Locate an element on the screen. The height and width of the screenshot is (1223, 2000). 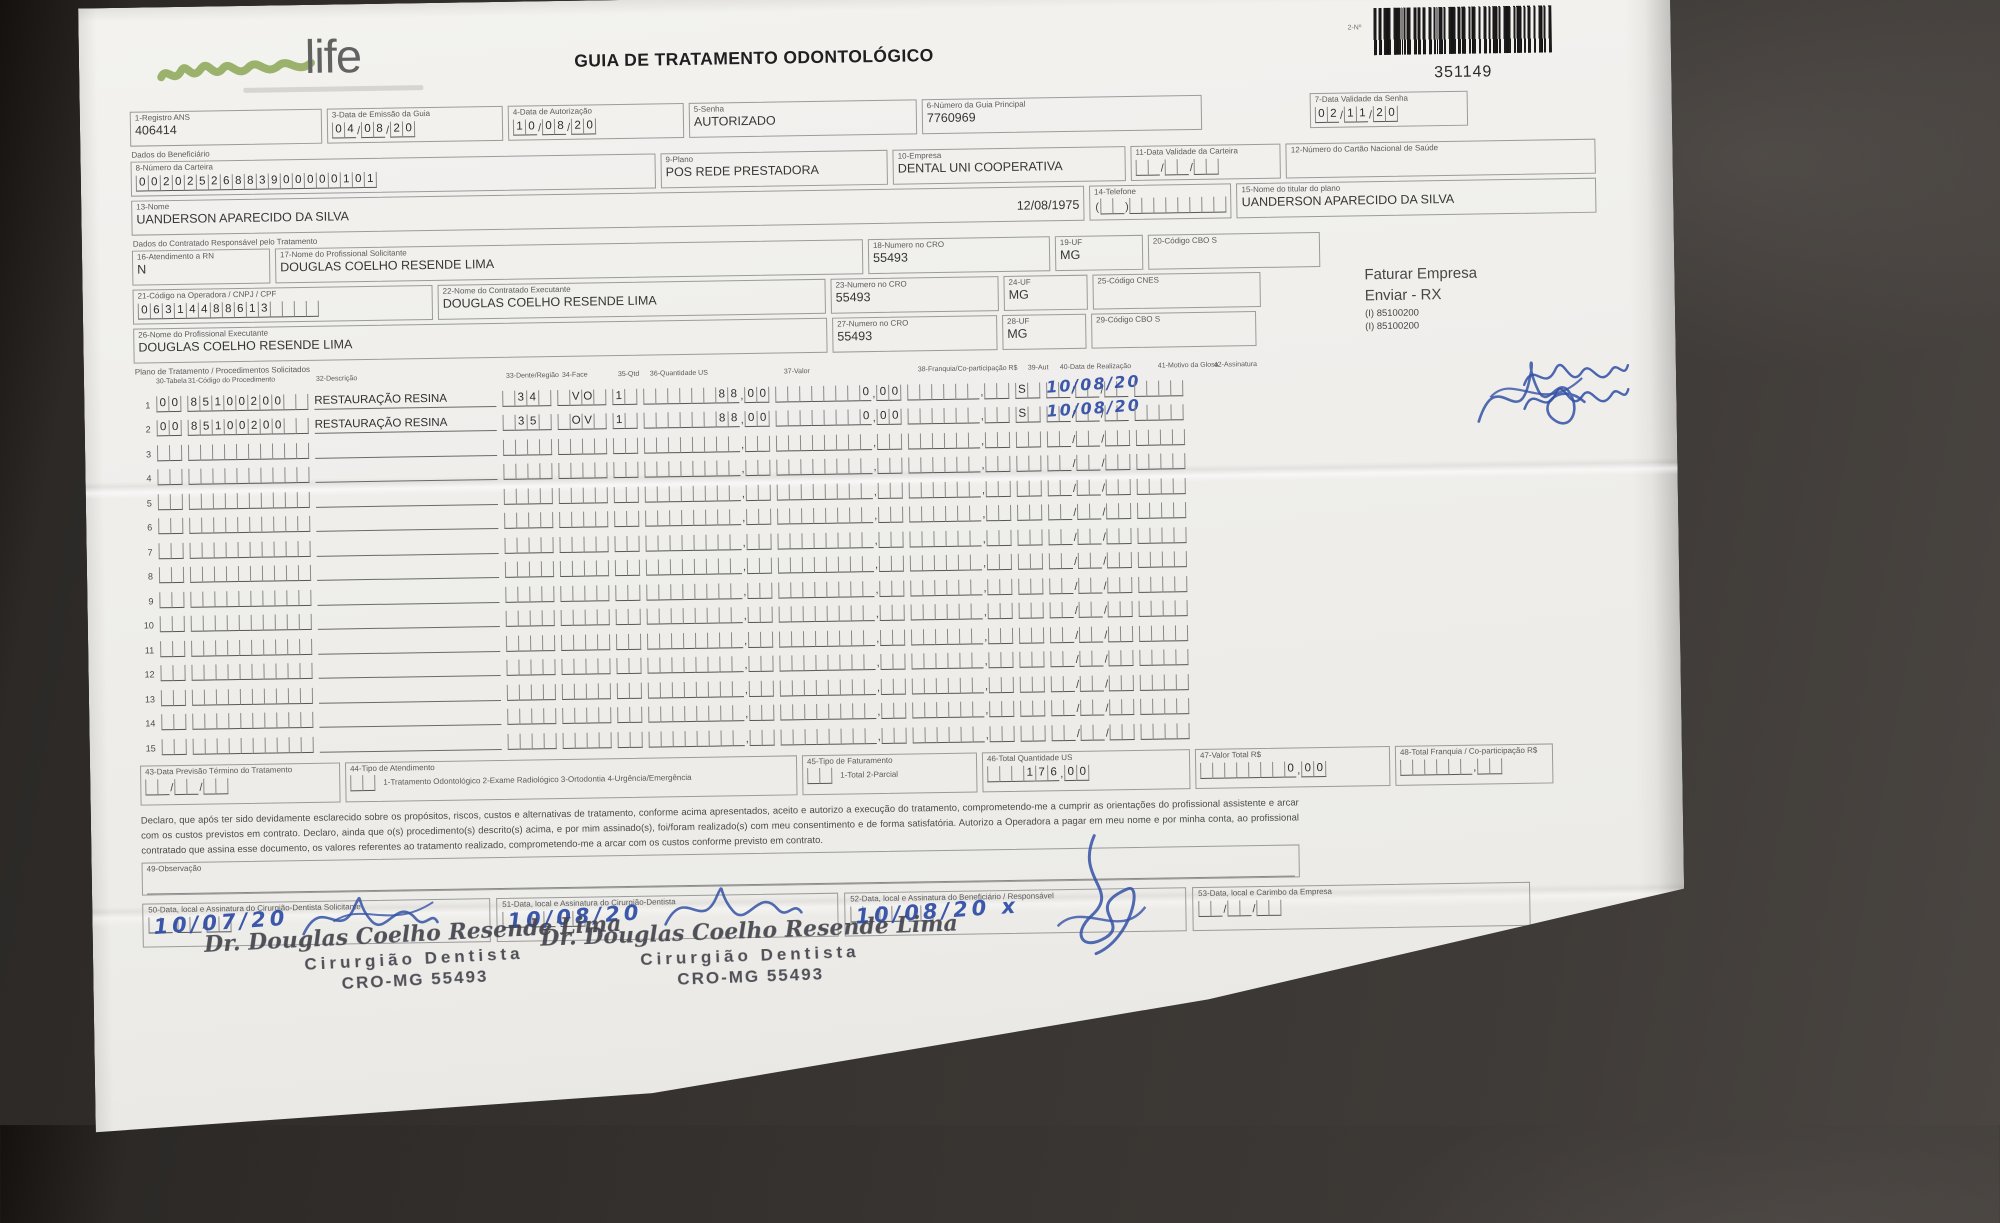
field-senha: 5-Senha AUTORIZADO is located at coordinates (803, 118).